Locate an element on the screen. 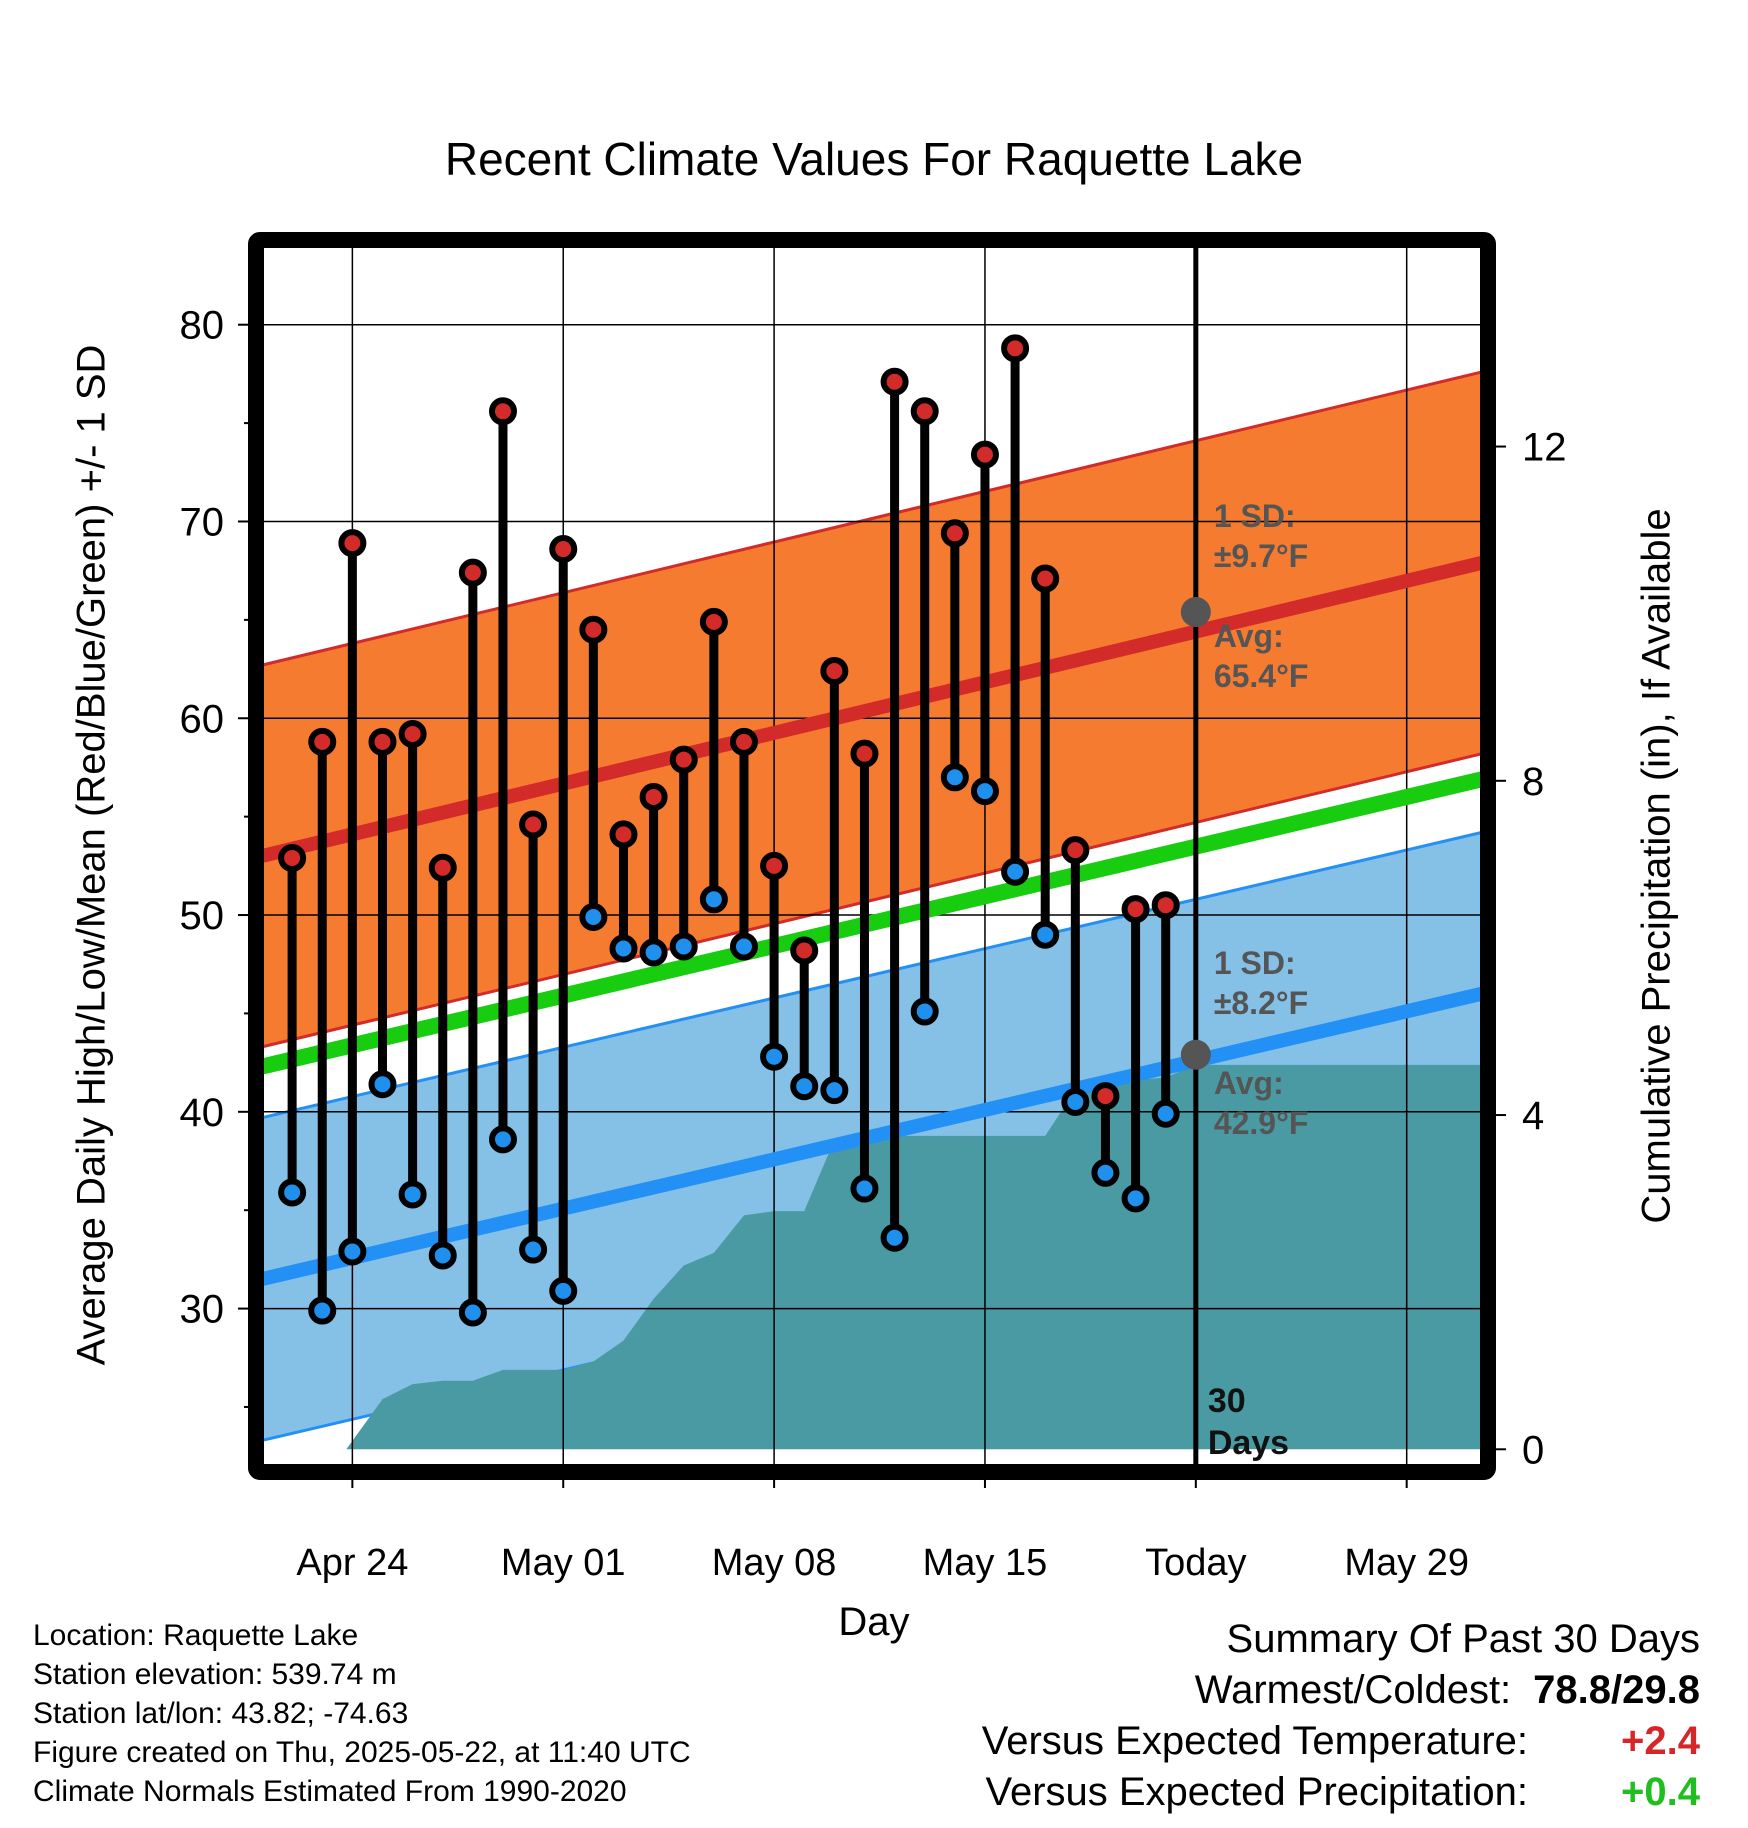 Image resolution: width=1748 pixels, height=1828 pixels. summary-precip-label: Versus Expected Precipitation: is located at coordinates (1256, 1792).